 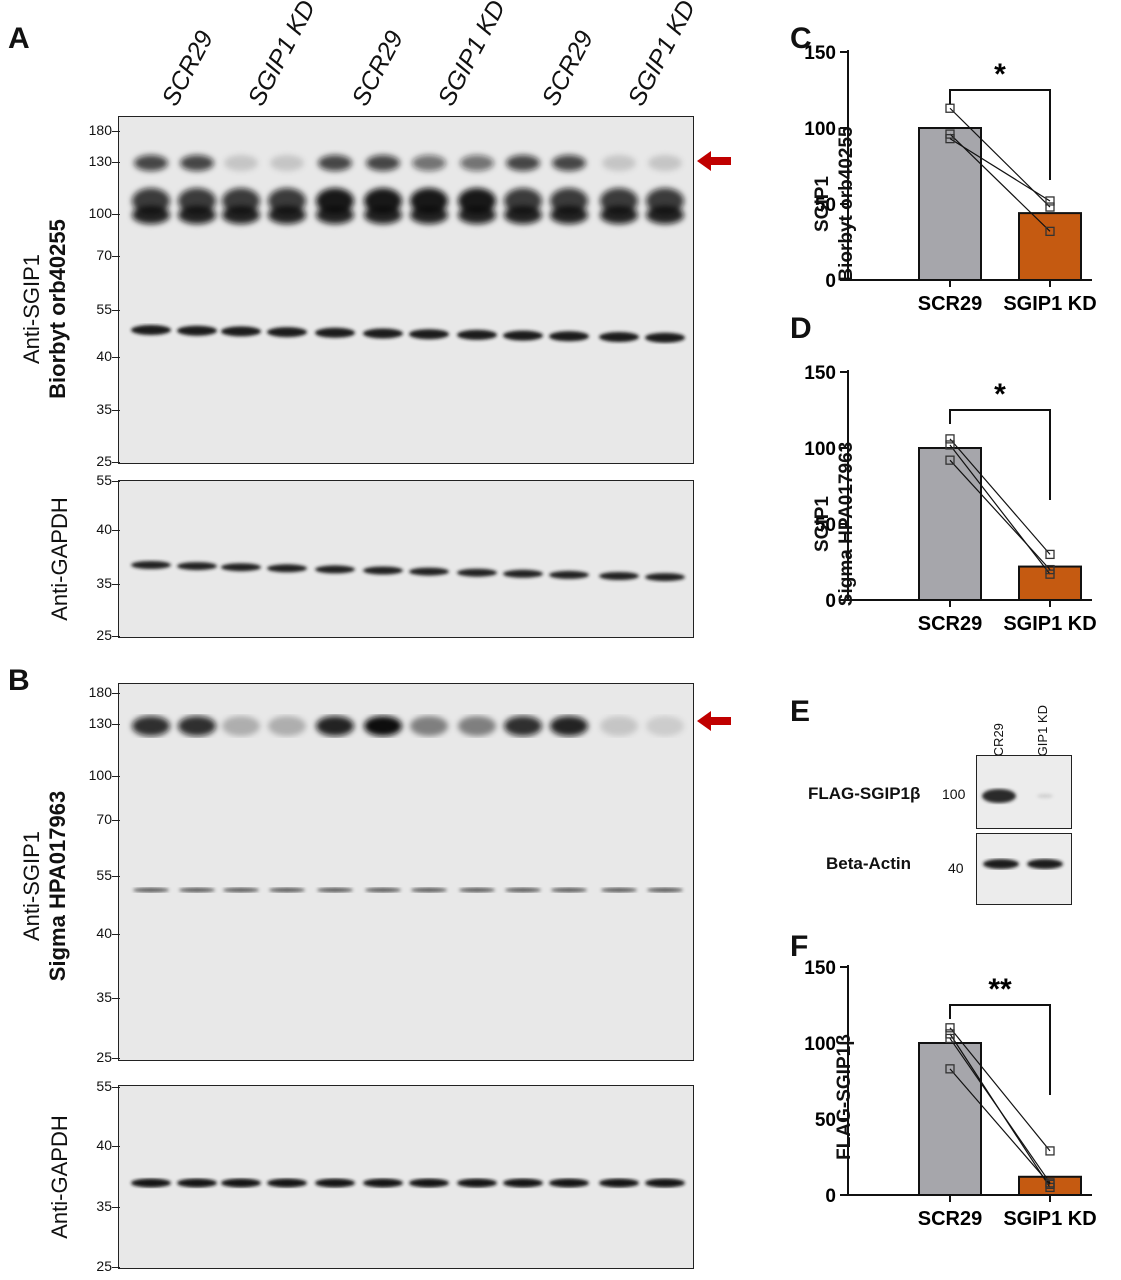 I want to click on chart-d-svg: 0 50 100 150 SCR29 SGIP1 KD *, so click(x=950, y=499).